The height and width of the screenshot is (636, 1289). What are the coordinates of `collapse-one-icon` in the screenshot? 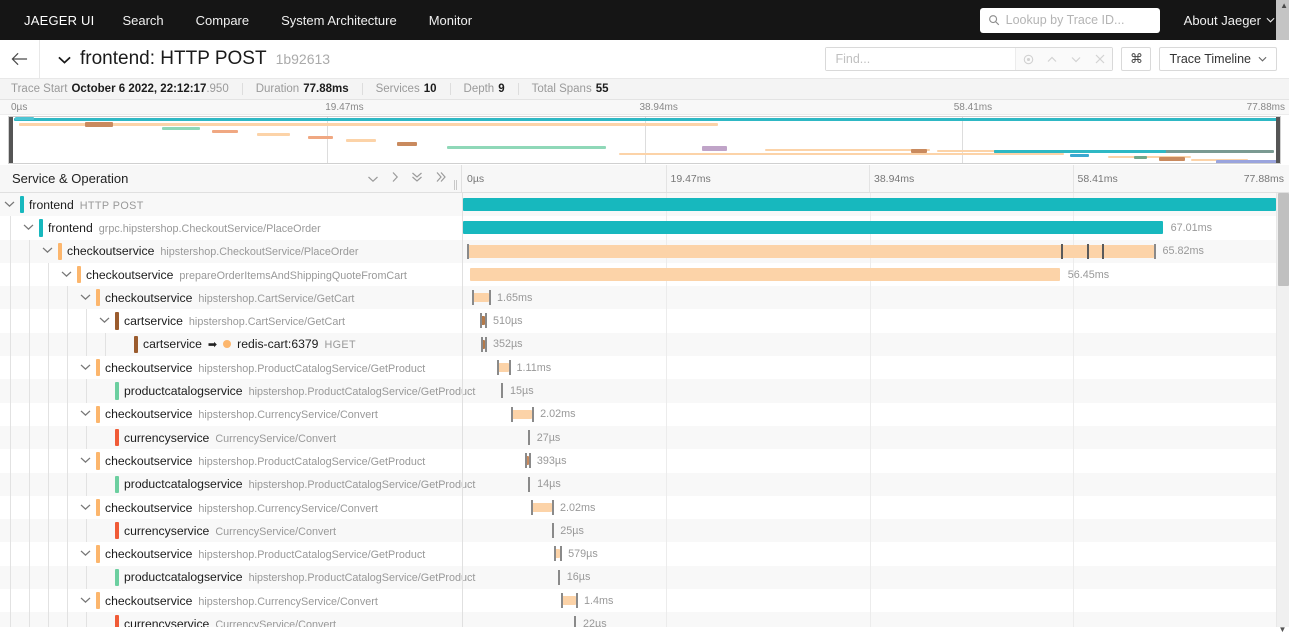 It's located at (373, 179).